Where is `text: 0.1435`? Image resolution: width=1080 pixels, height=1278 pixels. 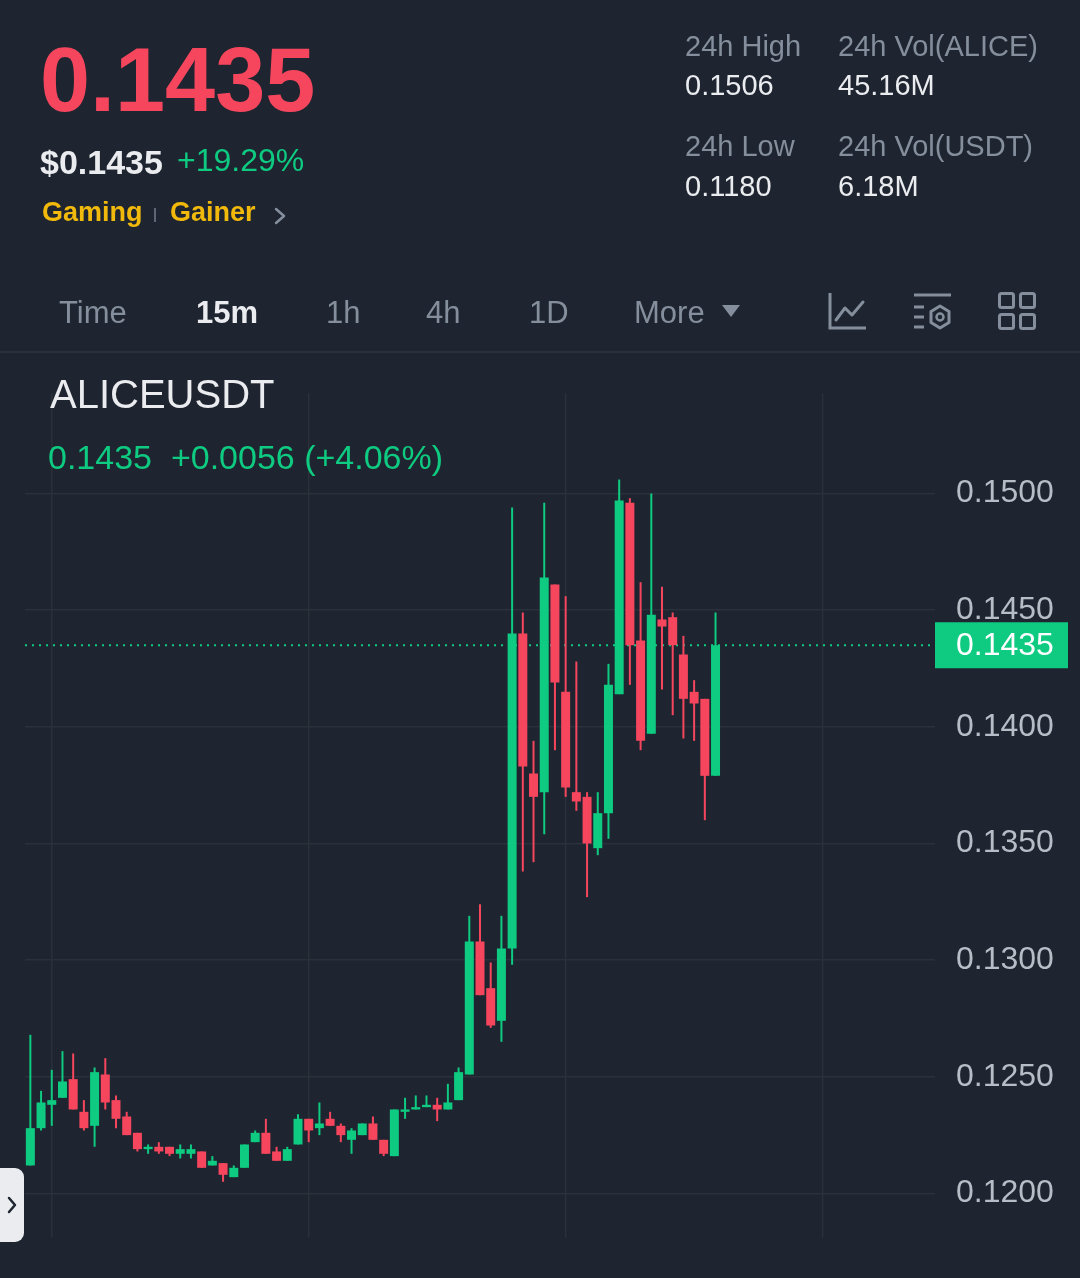 text: 0.1435 is located at coordinates (178, 80).